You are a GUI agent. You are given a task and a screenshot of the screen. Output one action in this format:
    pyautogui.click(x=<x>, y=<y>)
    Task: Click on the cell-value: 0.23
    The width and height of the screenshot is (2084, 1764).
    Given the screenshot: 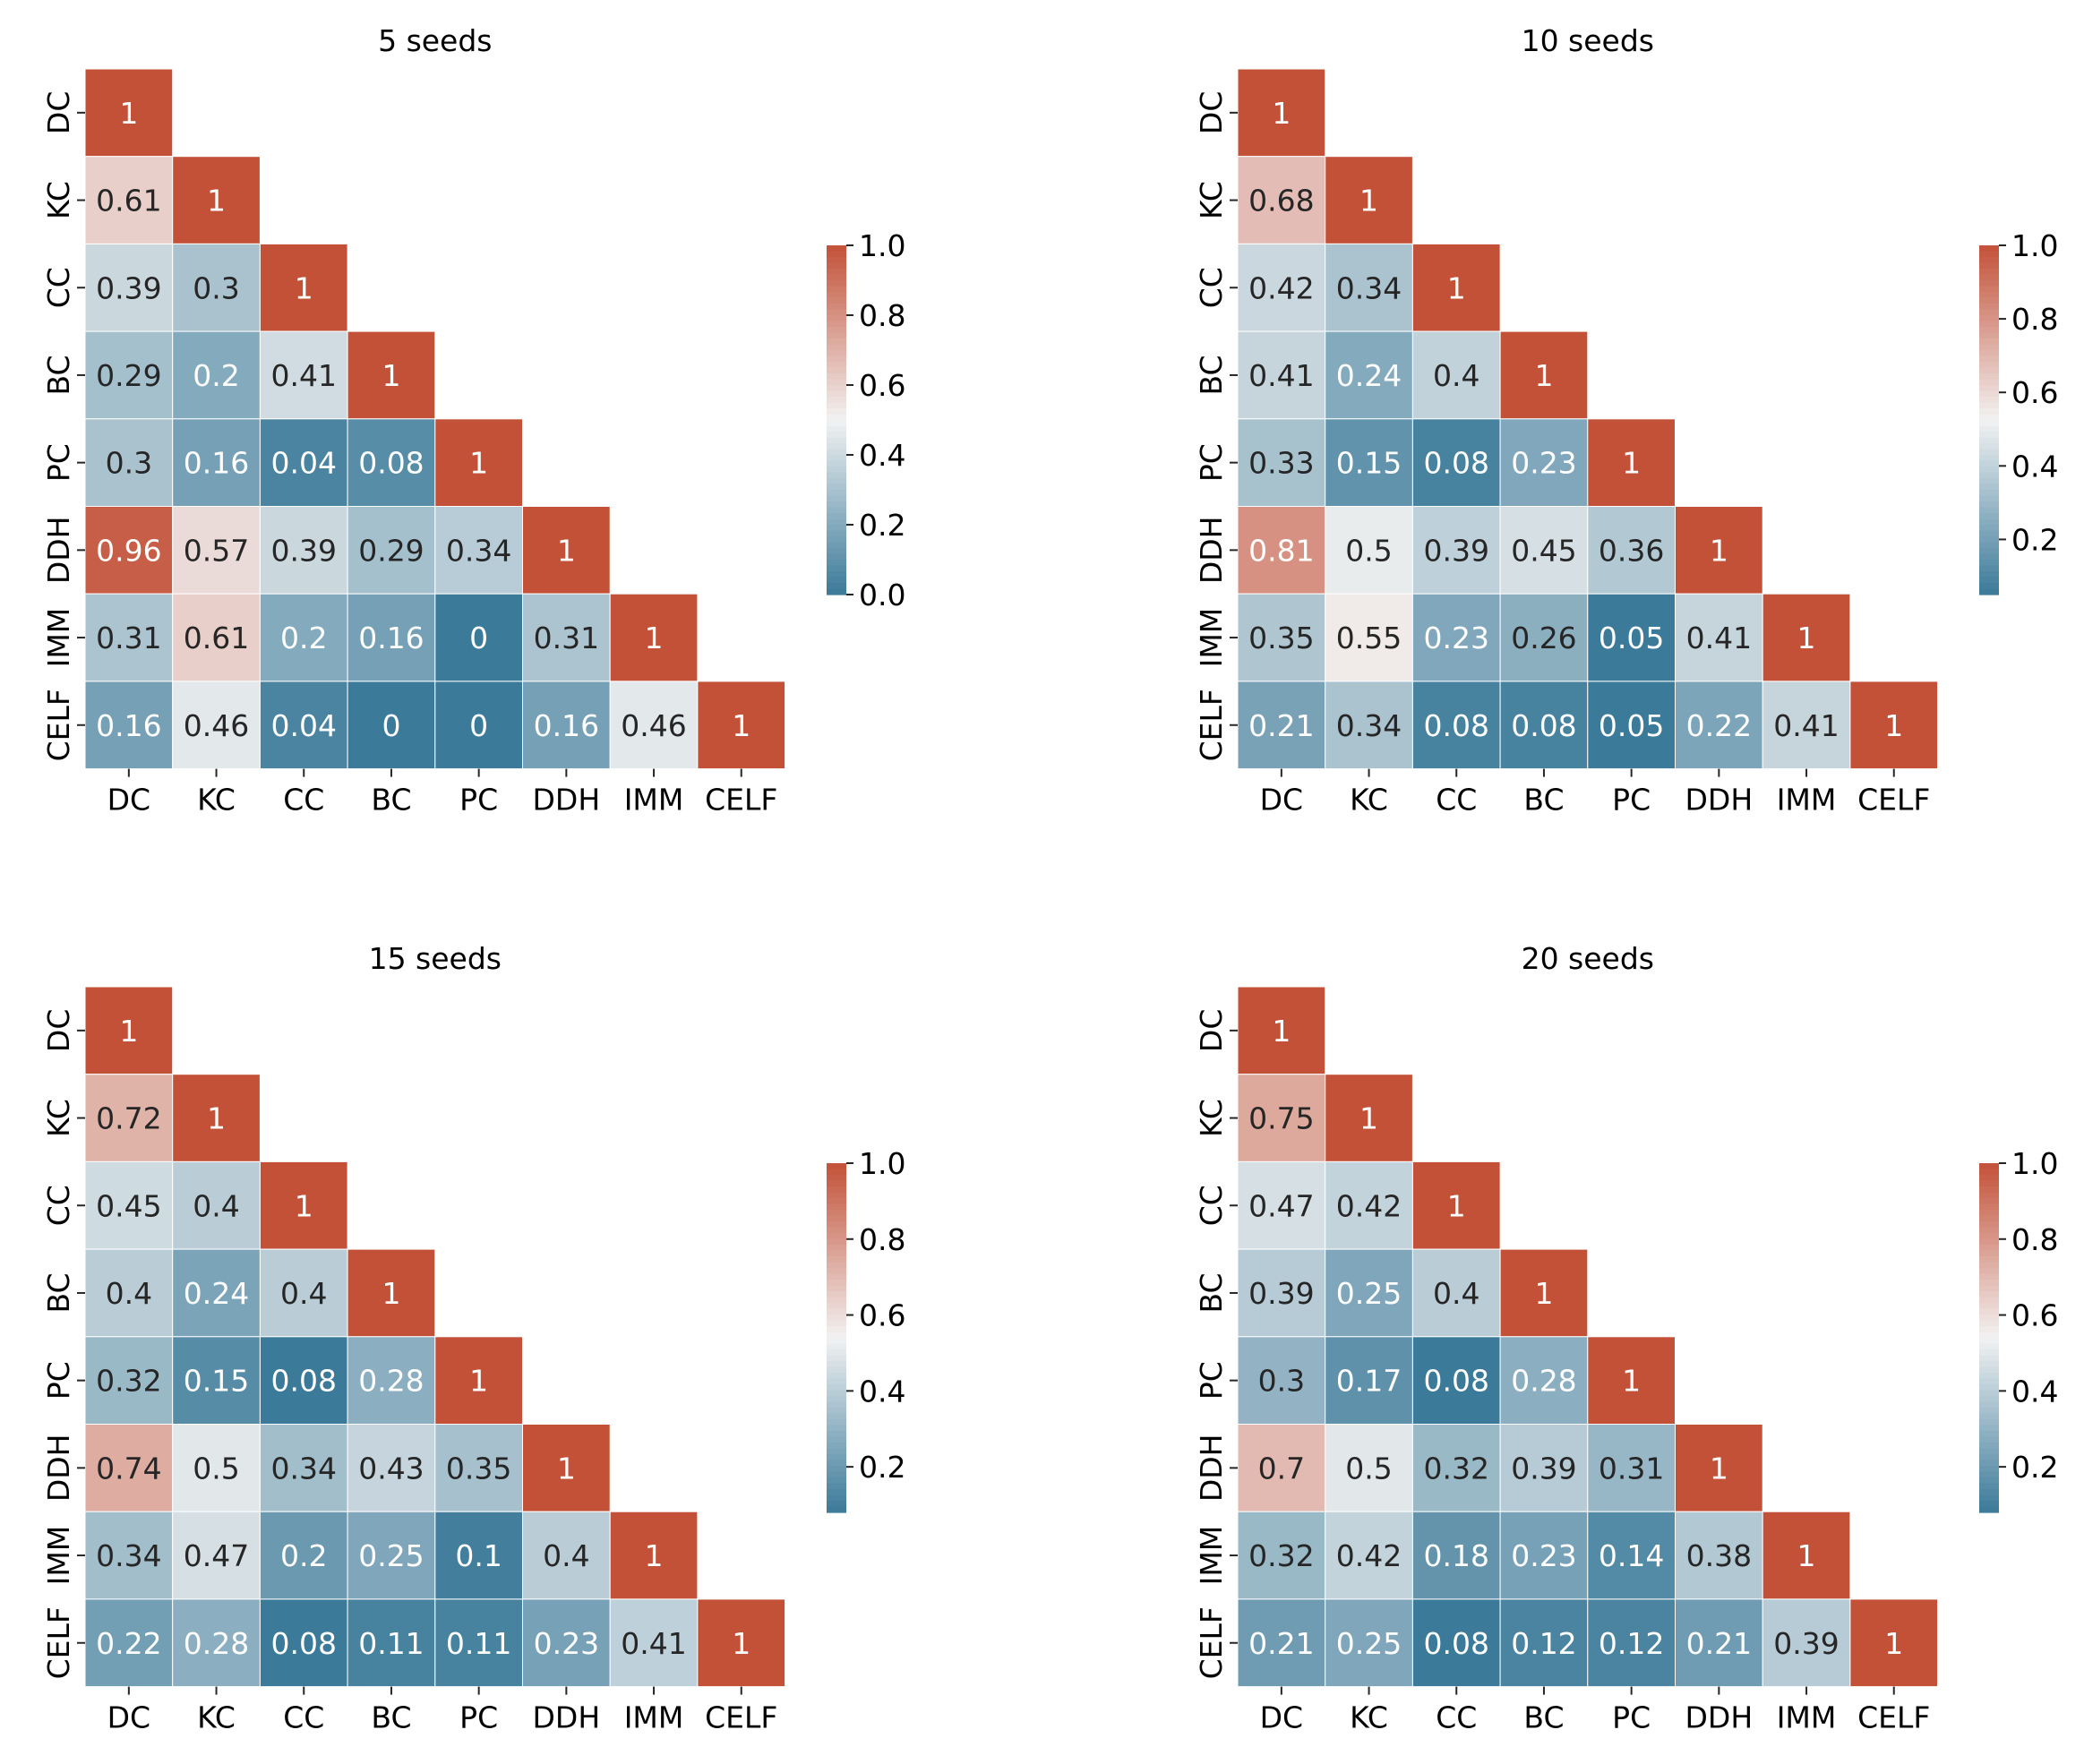 What is the action you would take?
    pyautogui.click(x=1543, y=1556)
    